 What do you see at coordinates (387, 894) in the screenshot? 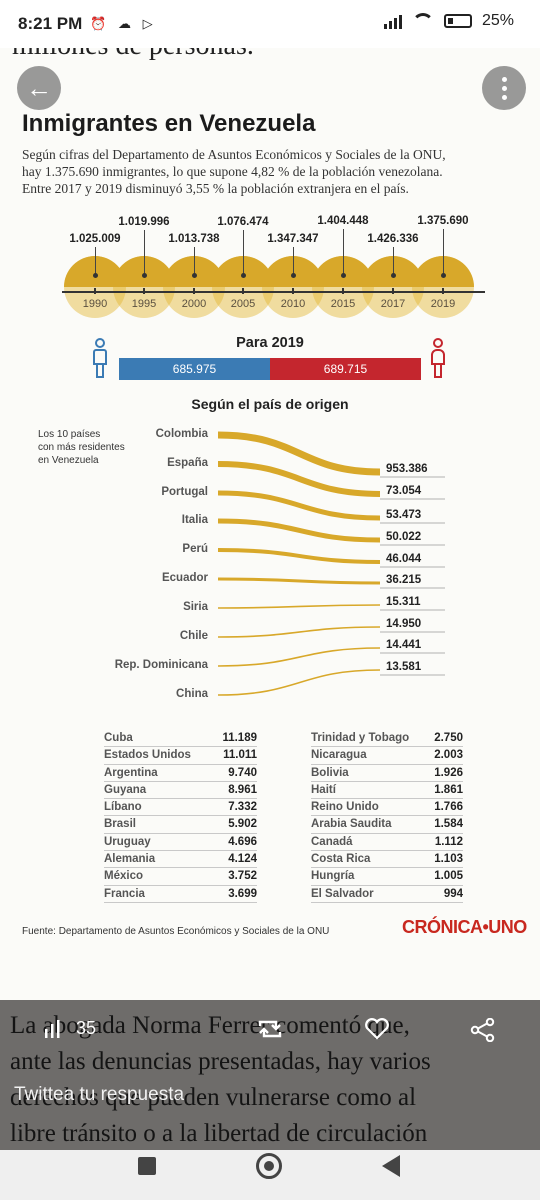
I see `table-row: El Salvador 994` at bounding box center [387, 894].